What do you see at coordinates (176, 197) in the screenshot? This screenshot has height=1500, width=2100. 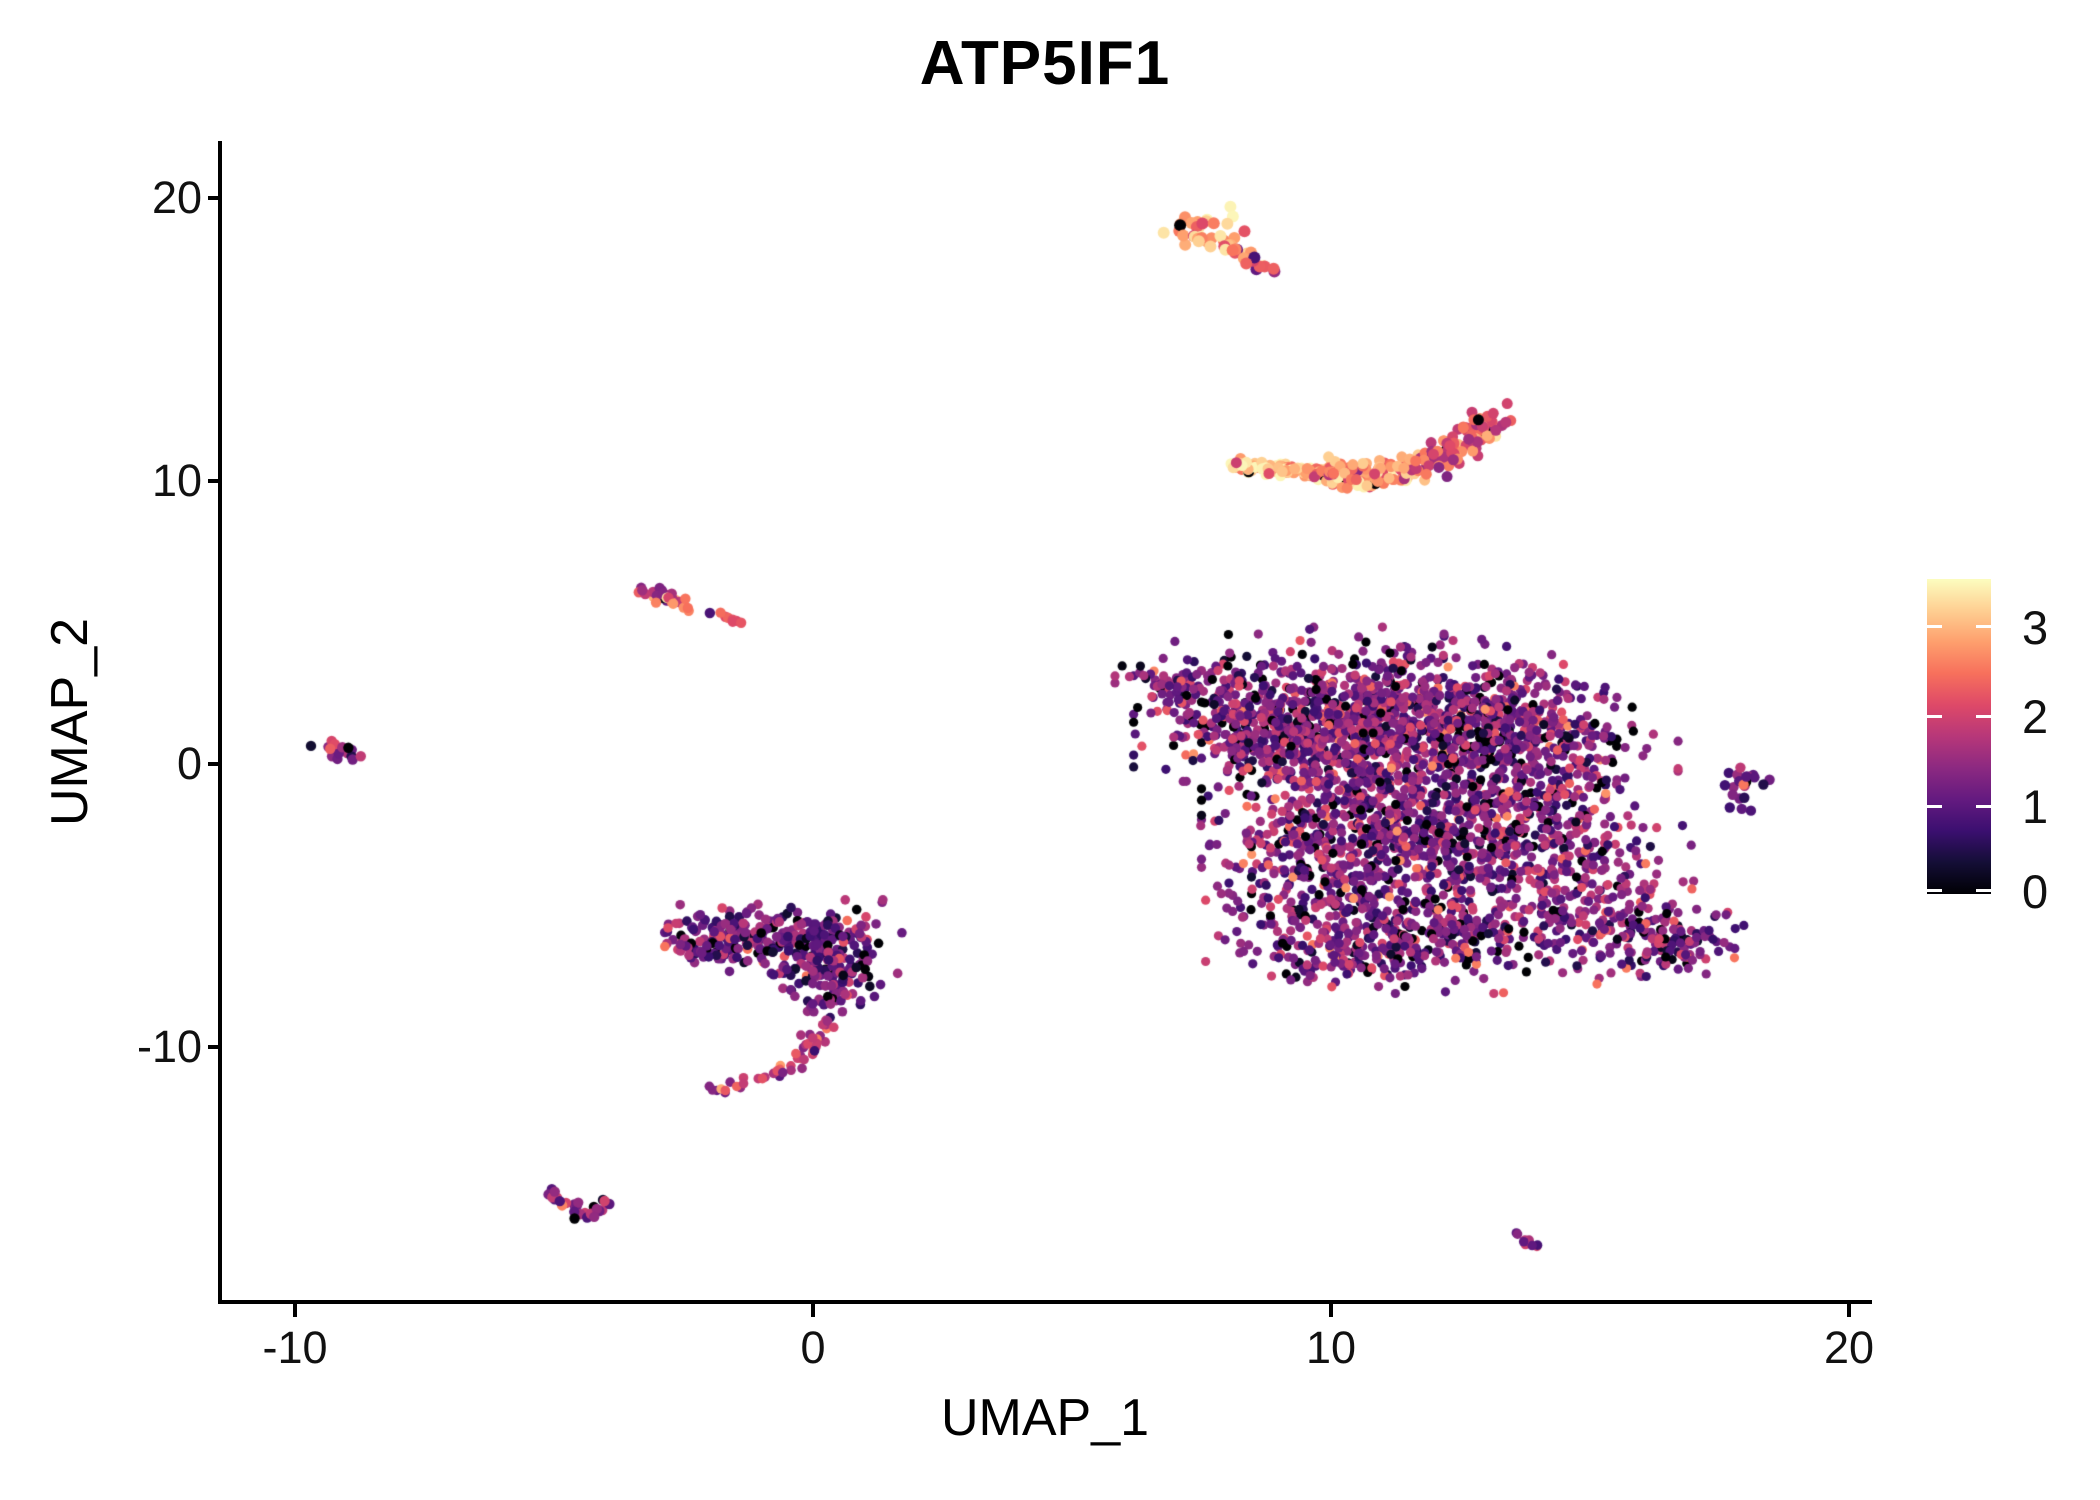 I see `y-tick-label: 20` at bounding box center [176, 197].